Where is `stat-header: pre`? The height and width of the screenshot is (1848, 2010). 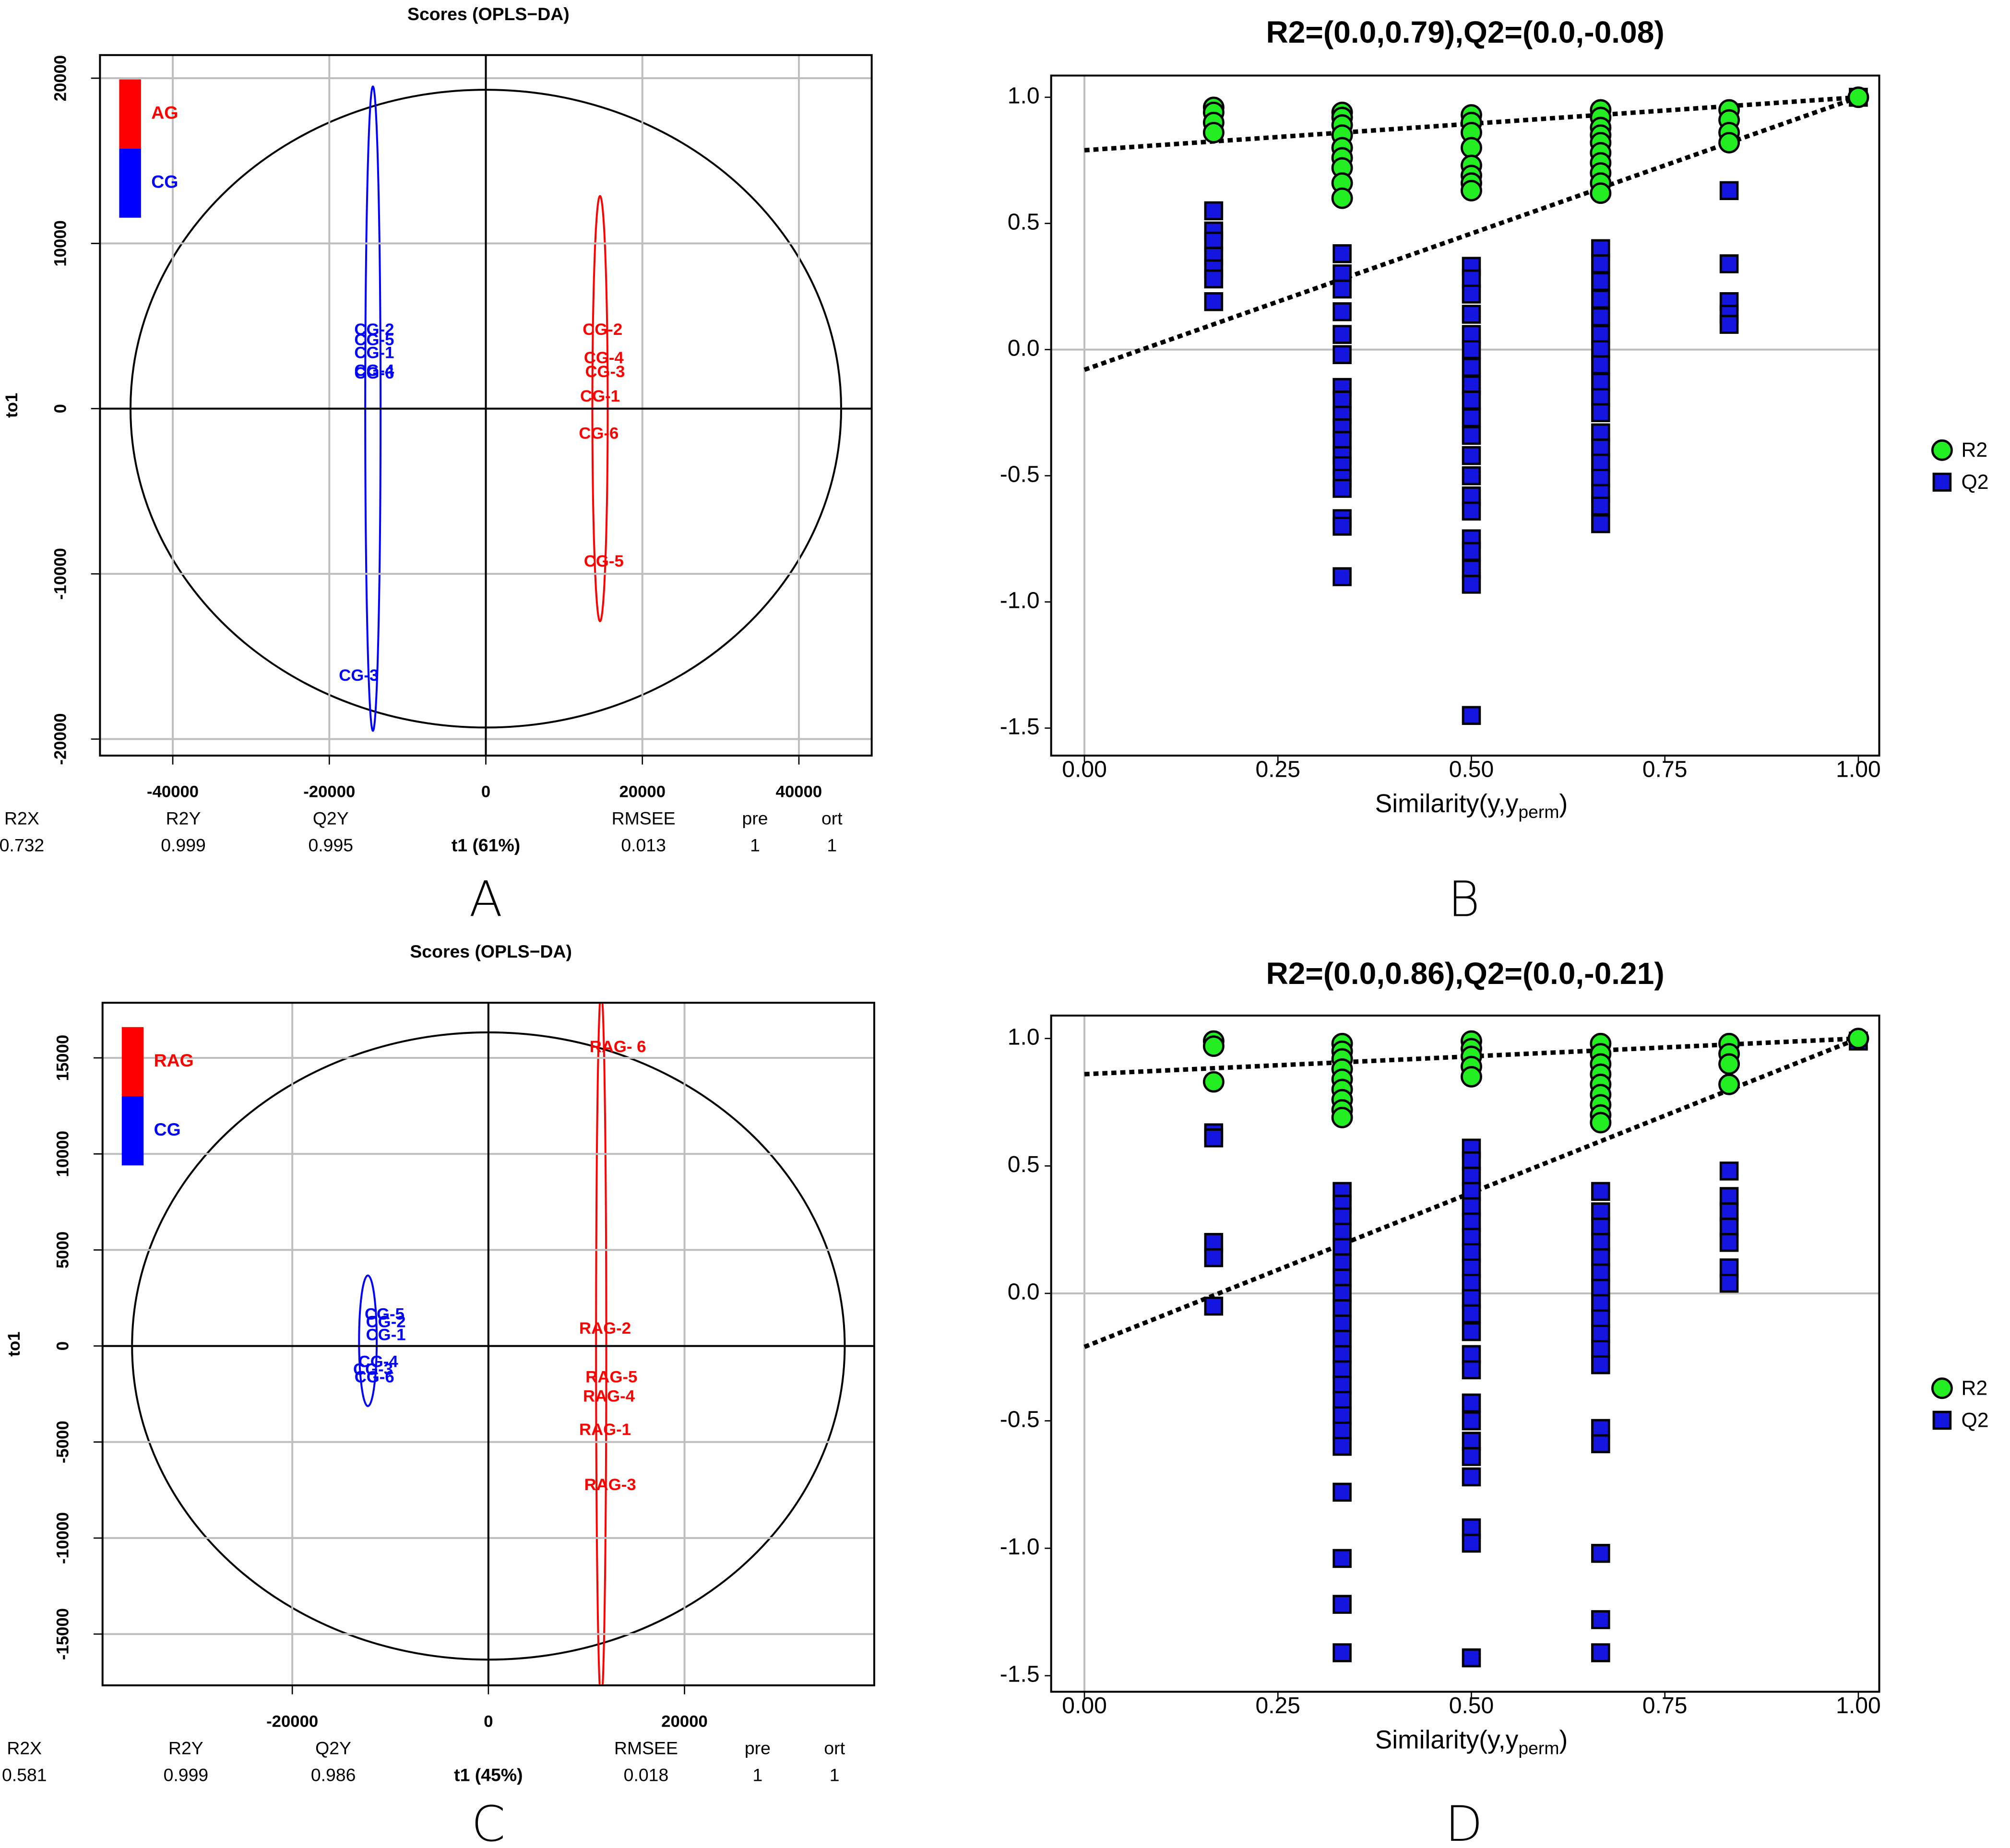 stat-header: pre is located at coordinates (755, 818).